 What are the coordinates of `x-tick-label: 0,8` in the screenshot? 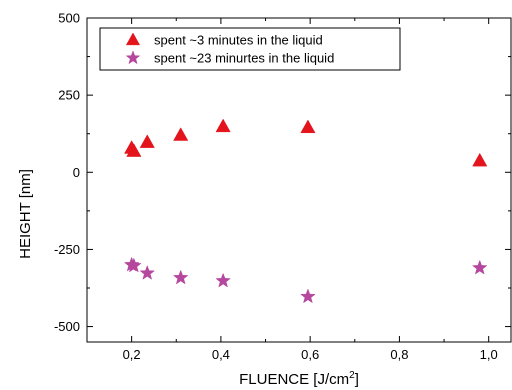 It's located at (399, 354).